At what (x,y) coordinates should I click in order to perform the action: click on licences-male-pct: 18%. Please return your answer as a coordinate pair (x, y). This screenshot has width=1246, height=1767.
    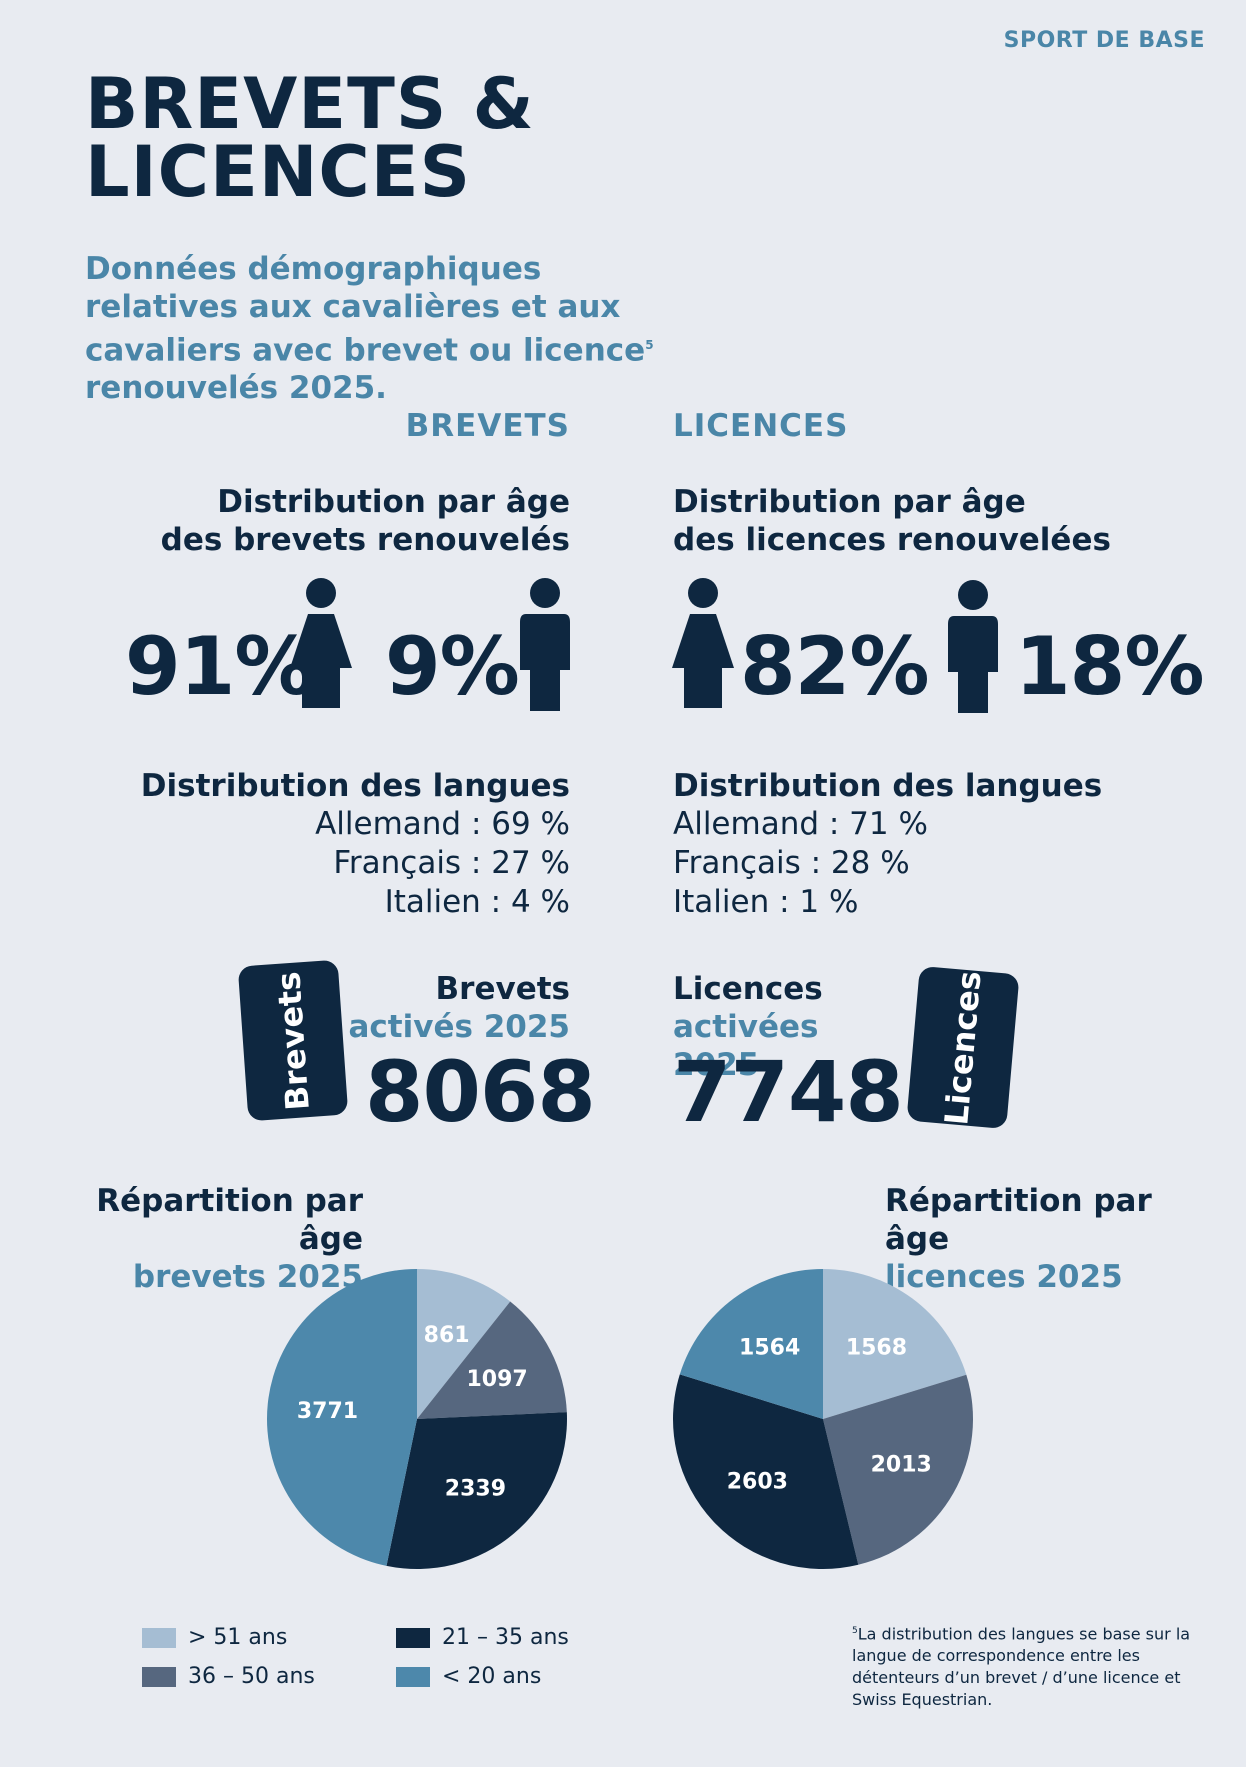
    Looking at the image, I should click on (1109, 666).